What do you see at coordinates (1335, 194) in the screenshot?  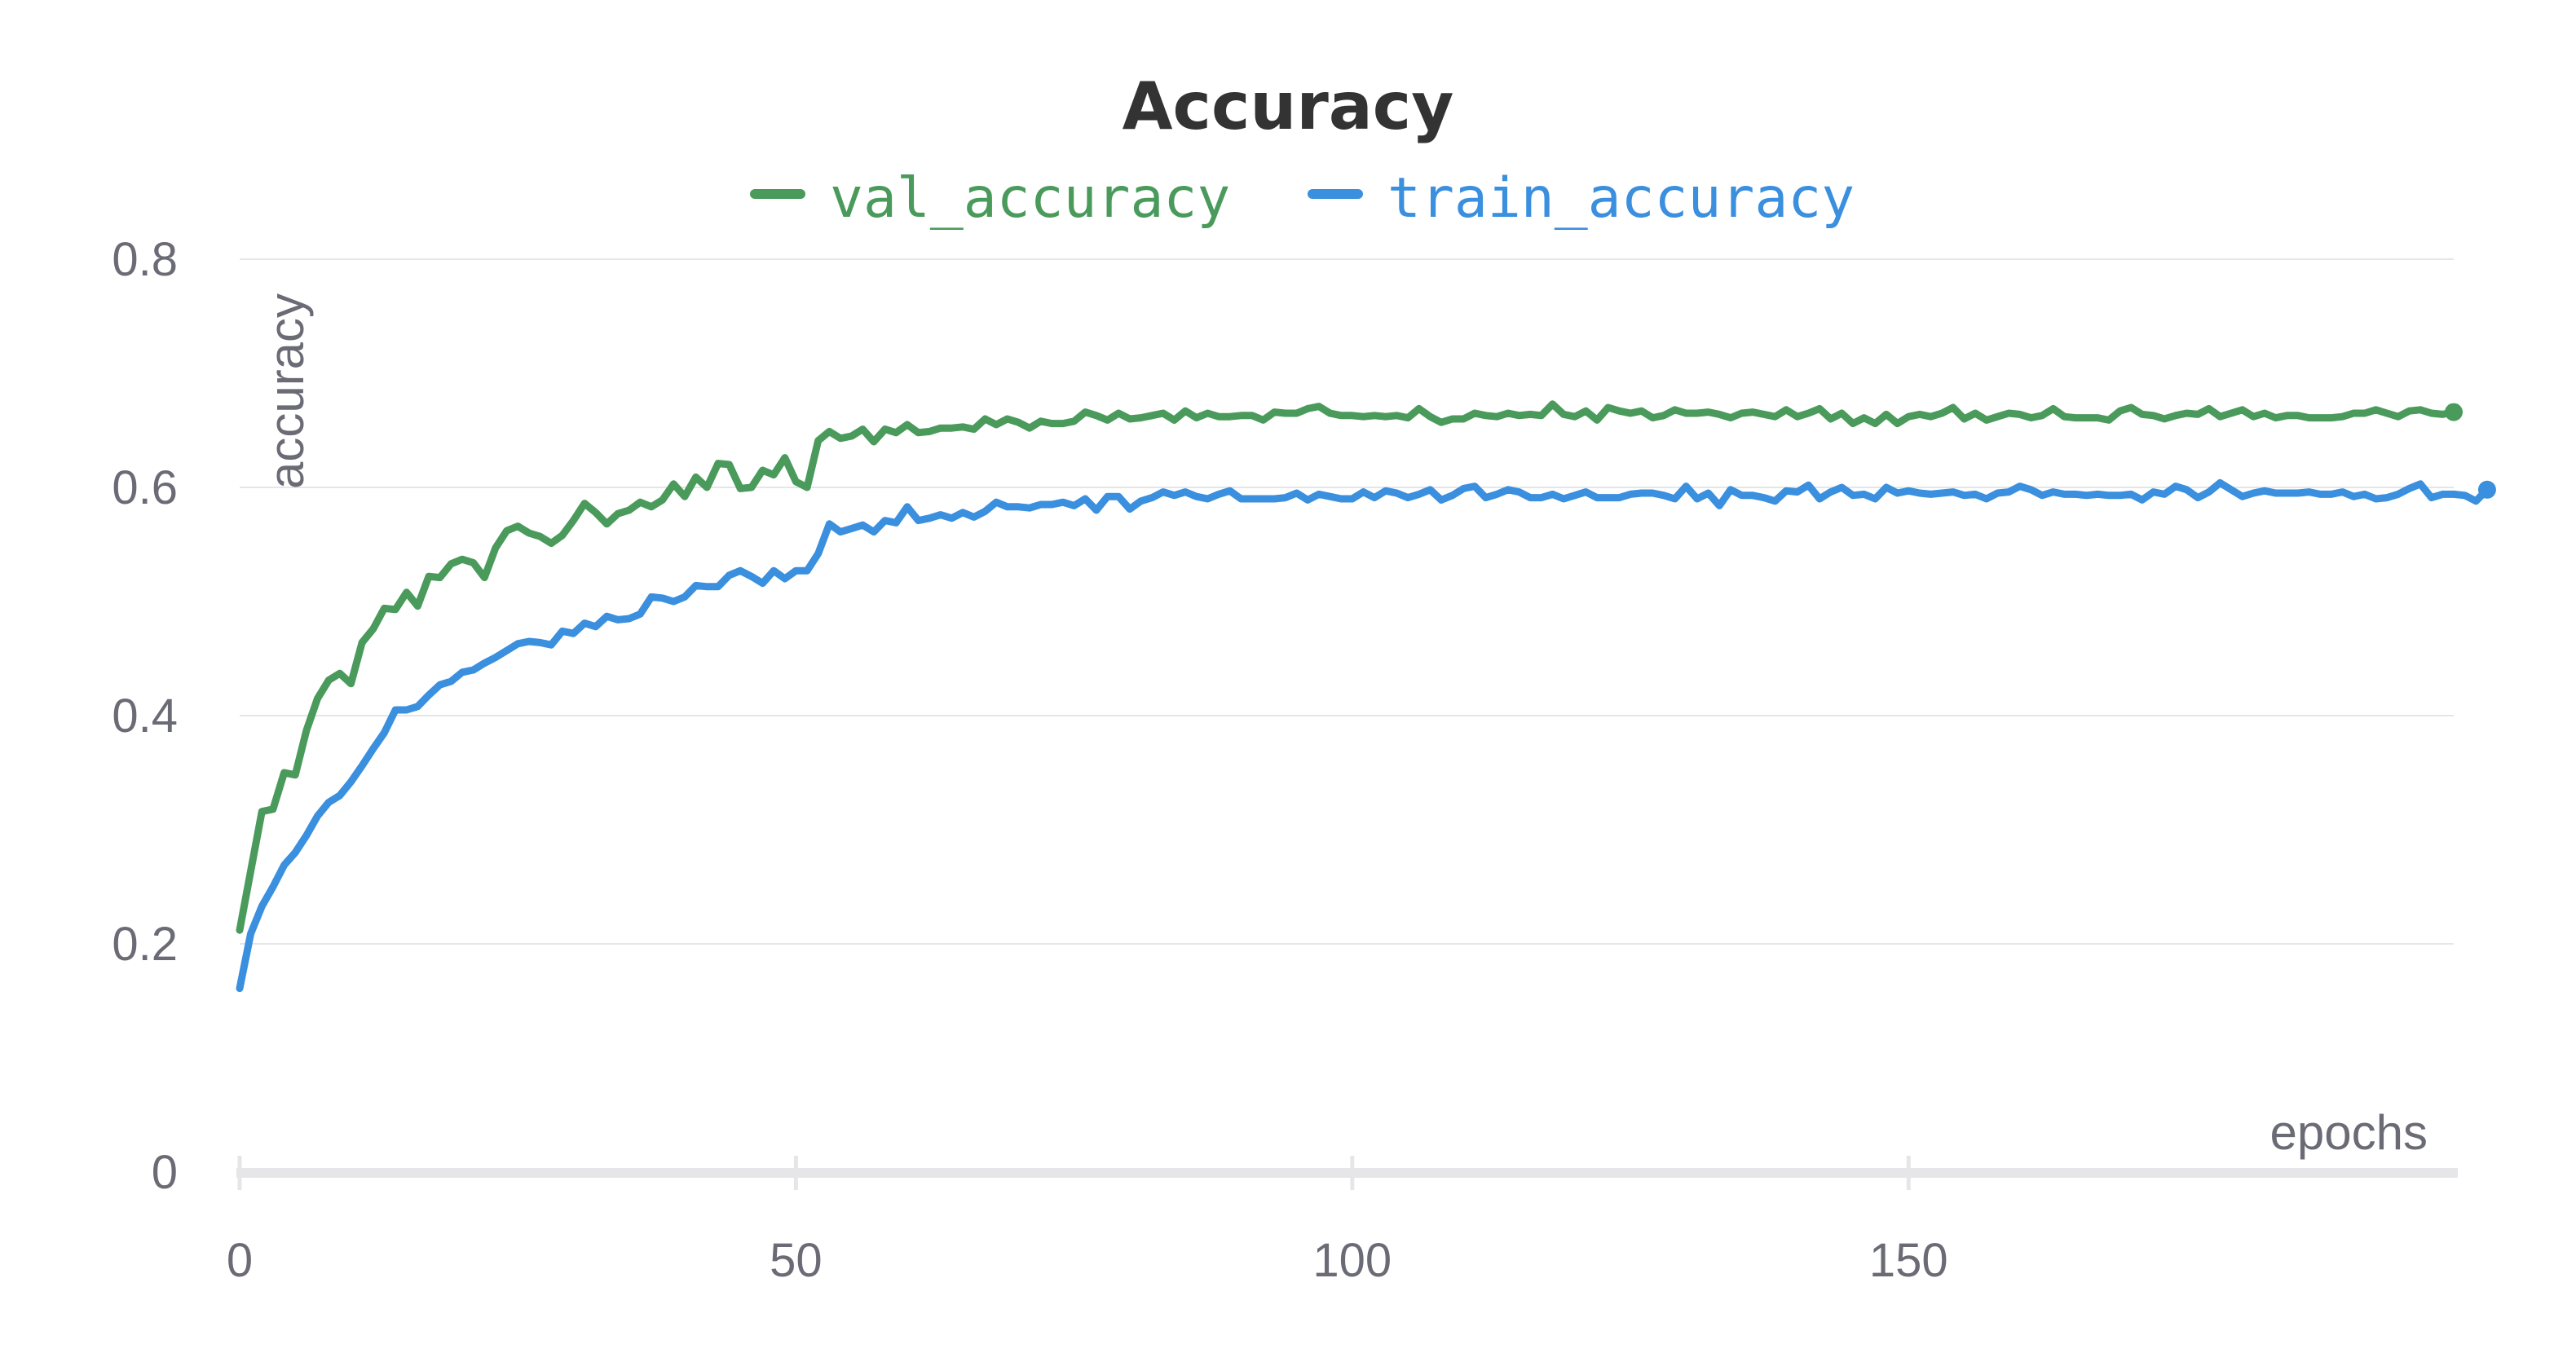 I see `legend-swatch-train-accuracy` at bounding box center [1335, 194].